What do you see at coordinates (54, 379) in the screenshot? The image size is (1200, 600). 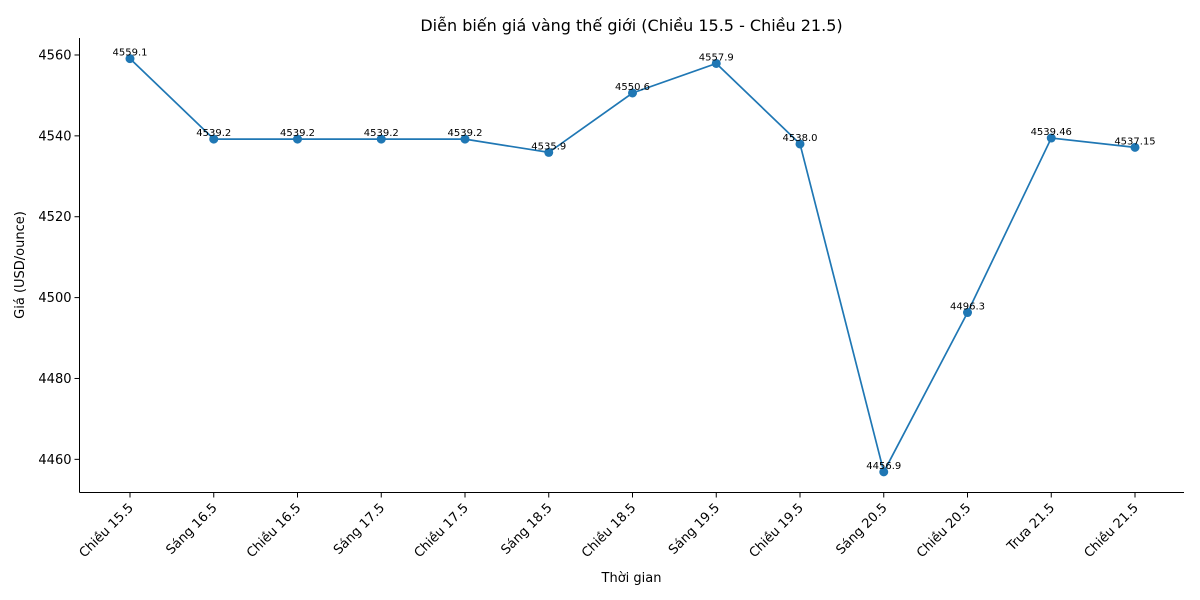 I see `y-tick-label: 4480` at bounding box center [54, 379].